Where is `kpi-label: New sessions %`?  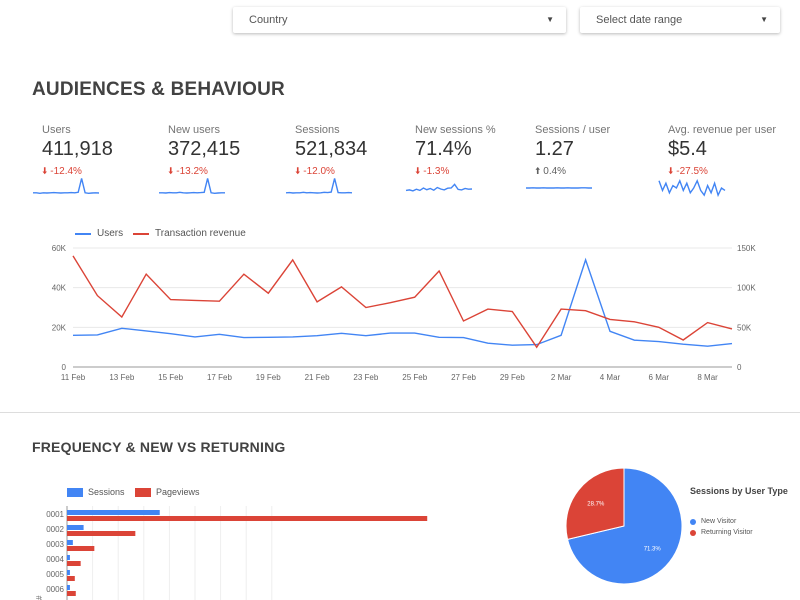
kpi-label: New sessions % is located at coordinates (455, 130).